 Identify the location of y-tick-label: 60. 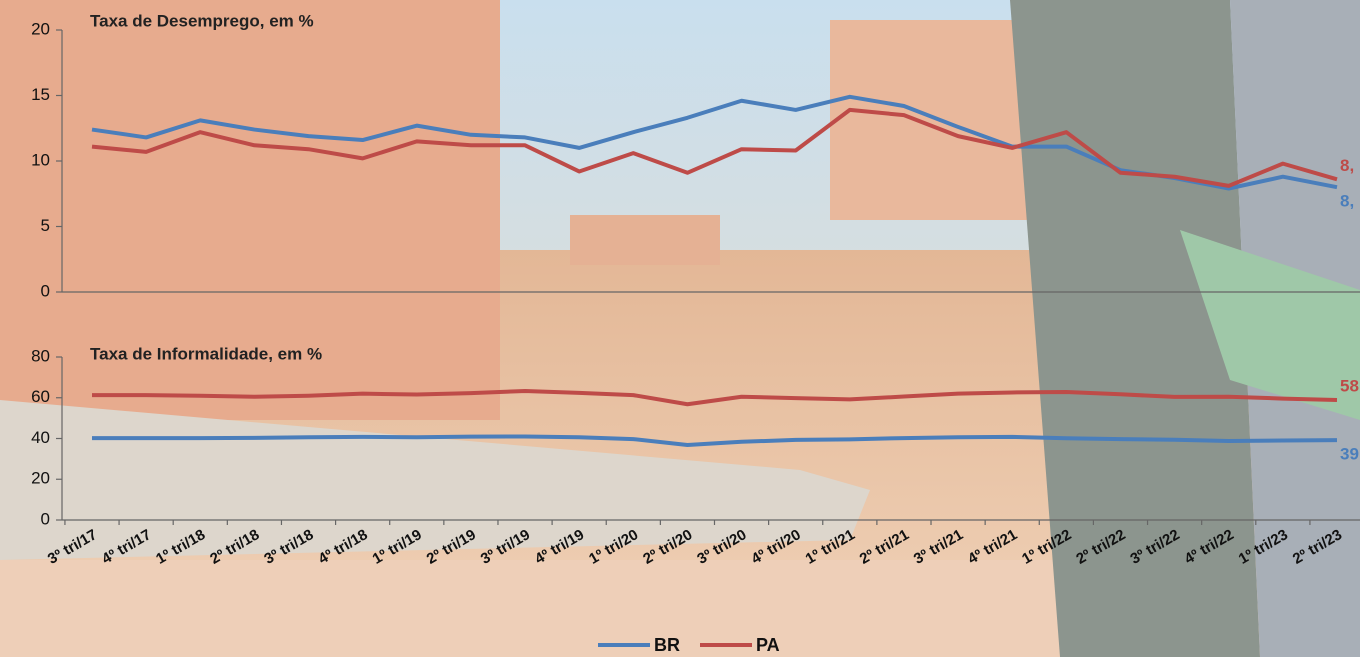
(40, 396).